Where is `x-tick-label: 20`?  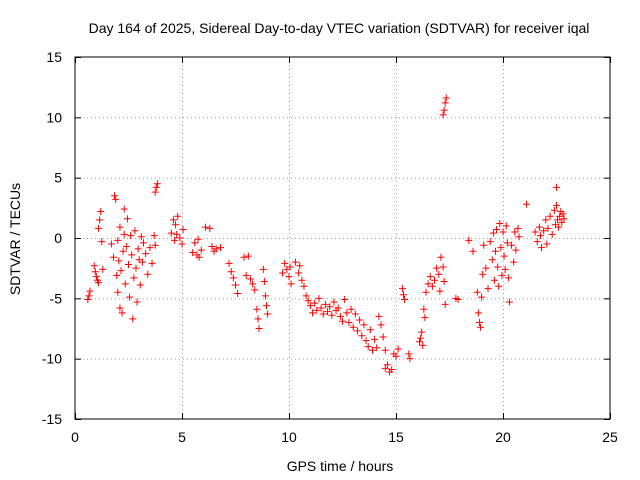
x-tick-label: 20 is located at coordinates (503, 437).